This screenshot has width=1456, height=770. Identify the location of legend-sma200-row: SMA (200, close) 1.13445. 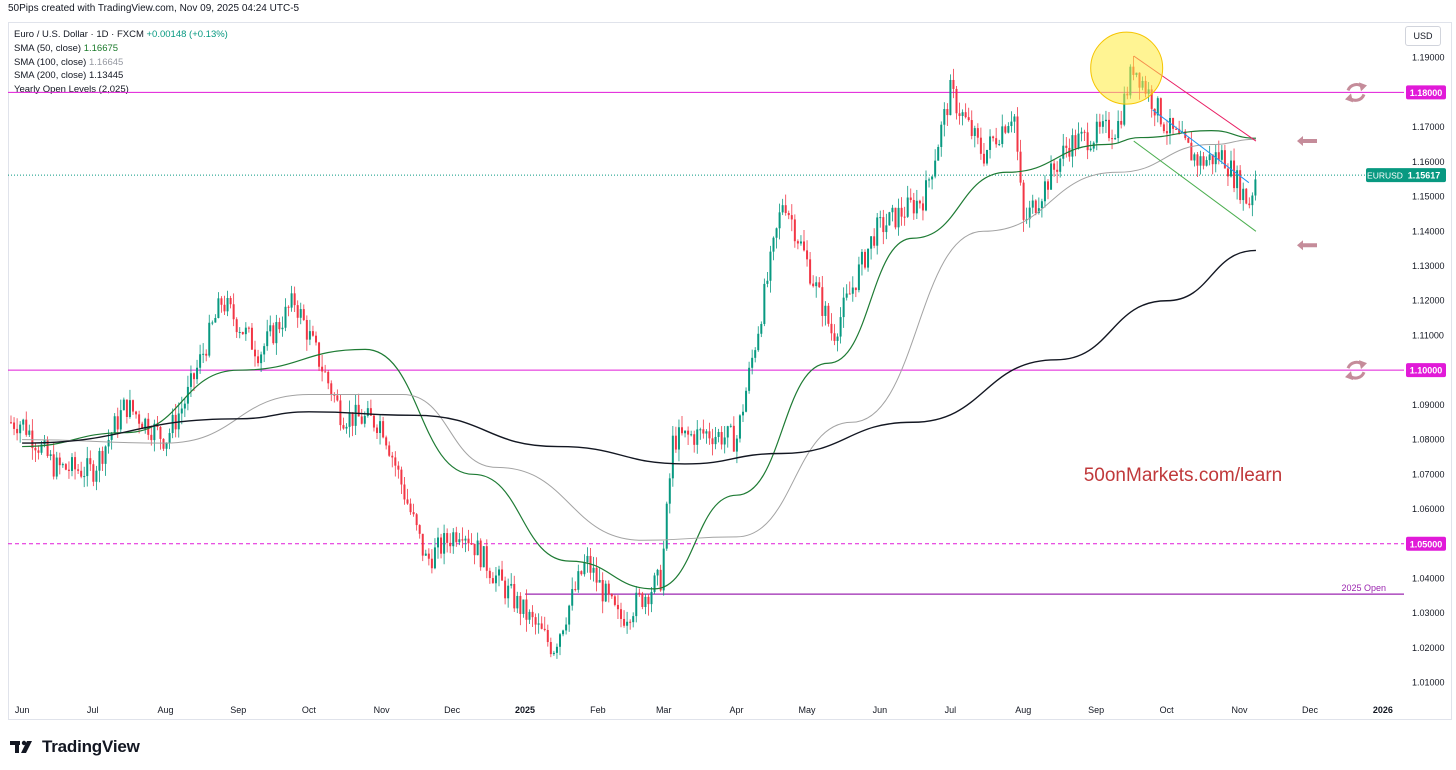
(121, 76).